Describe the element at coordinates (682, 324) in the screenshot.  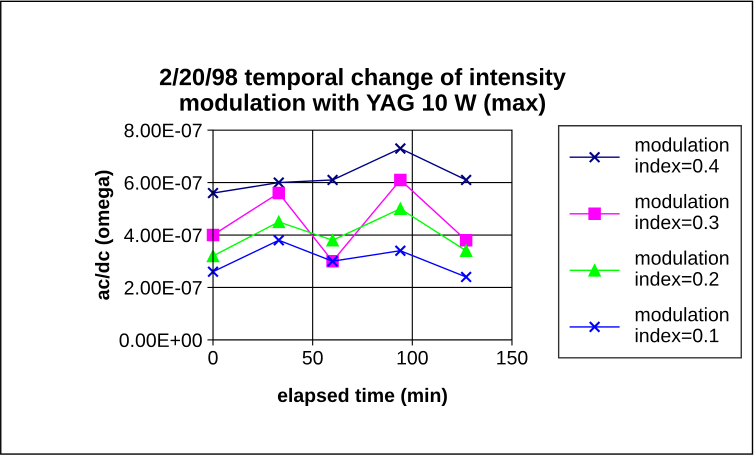
I see `legend-label: modulation index=0.1` at that location.